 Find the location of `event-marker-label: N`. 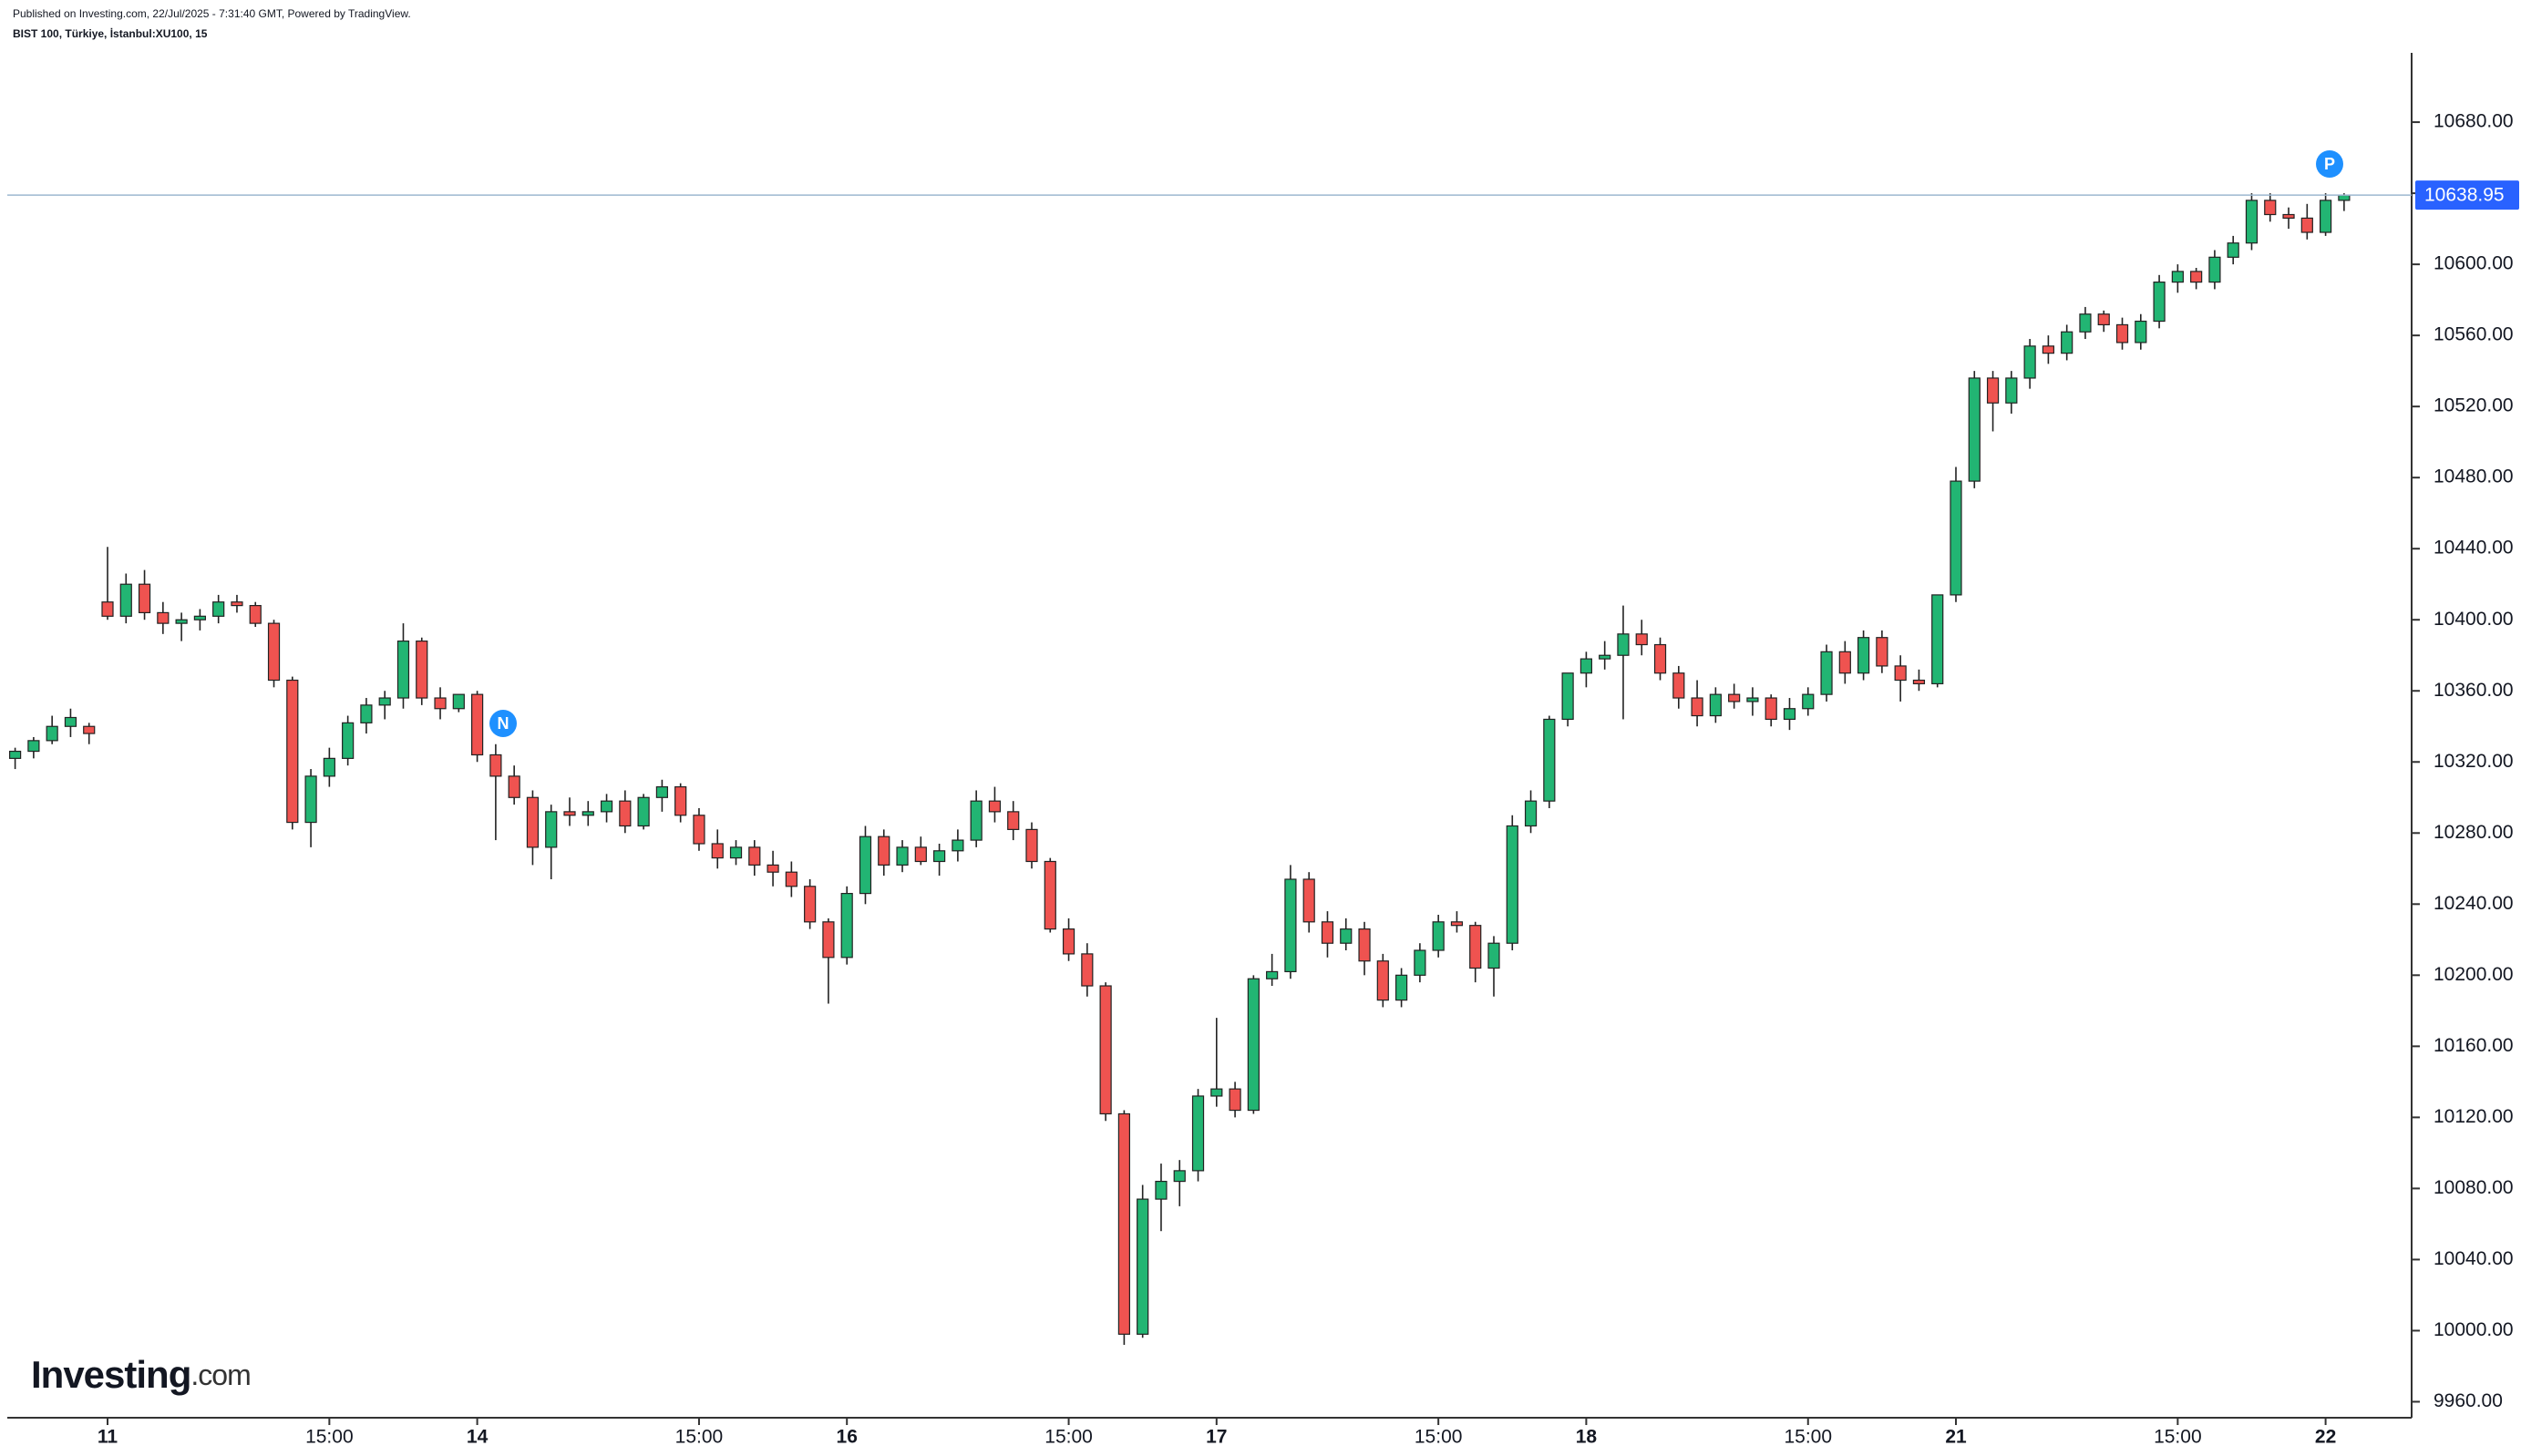

event-marker-label: N is located at coordinates (503, 723).